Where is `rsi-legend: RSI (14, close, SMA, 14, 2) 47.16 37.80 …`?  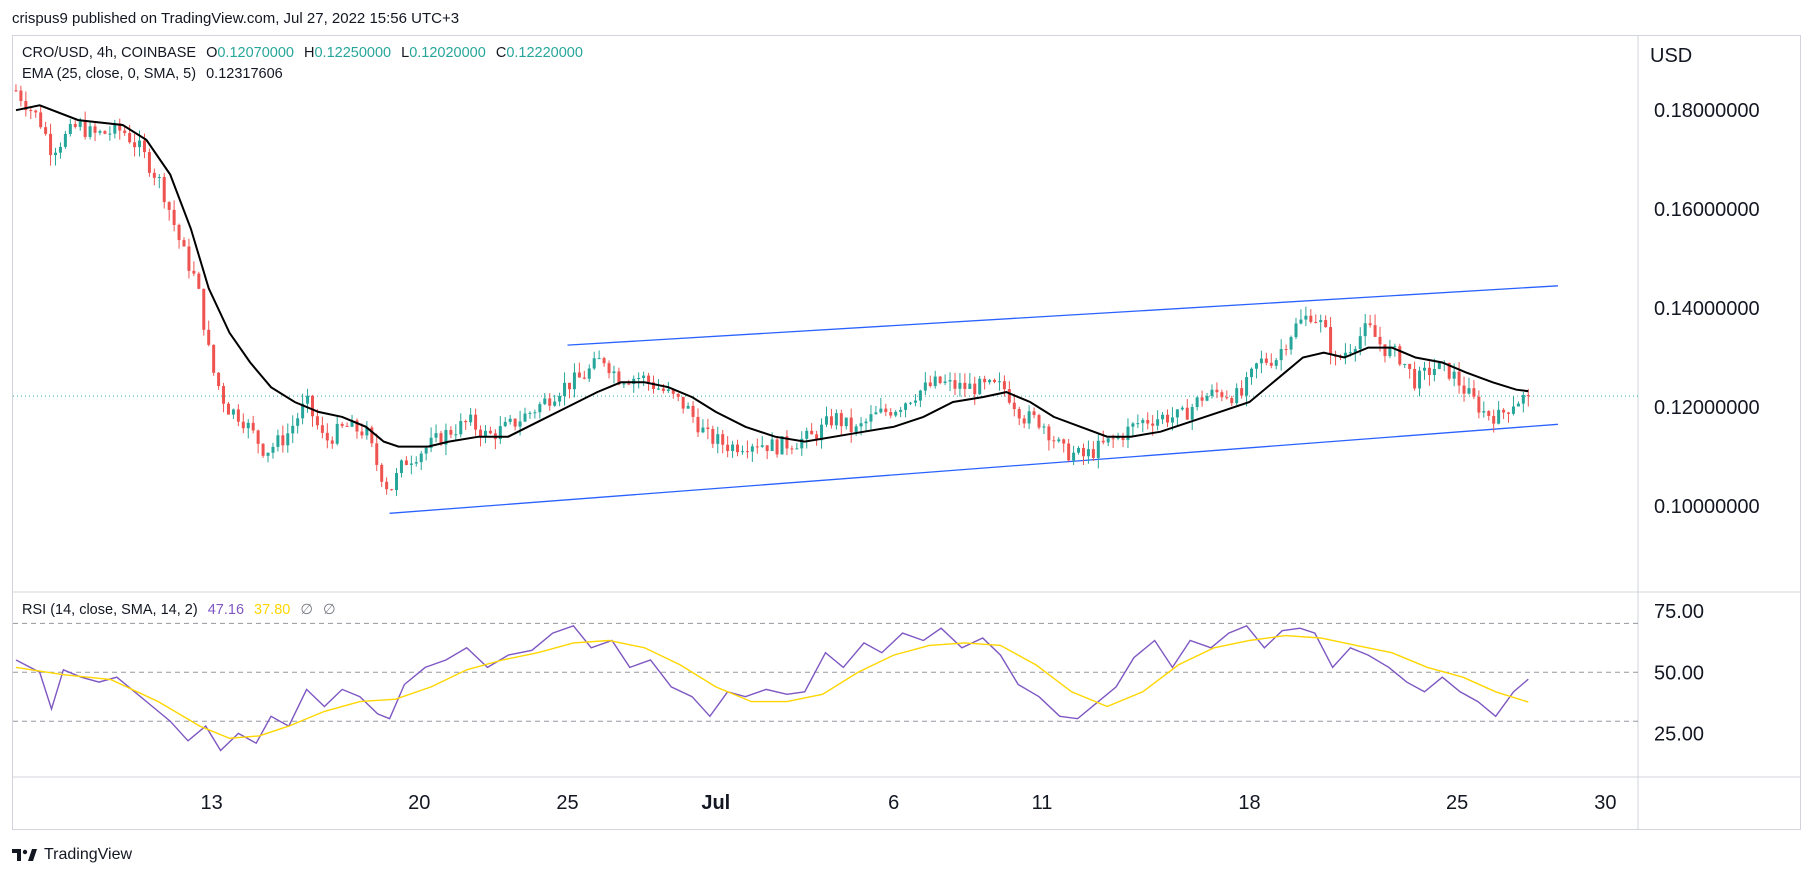
rsi-legend: RSI (14, close, SMA, 14, 2) 47.16 37.80 … is located at coordinates (182, 610).